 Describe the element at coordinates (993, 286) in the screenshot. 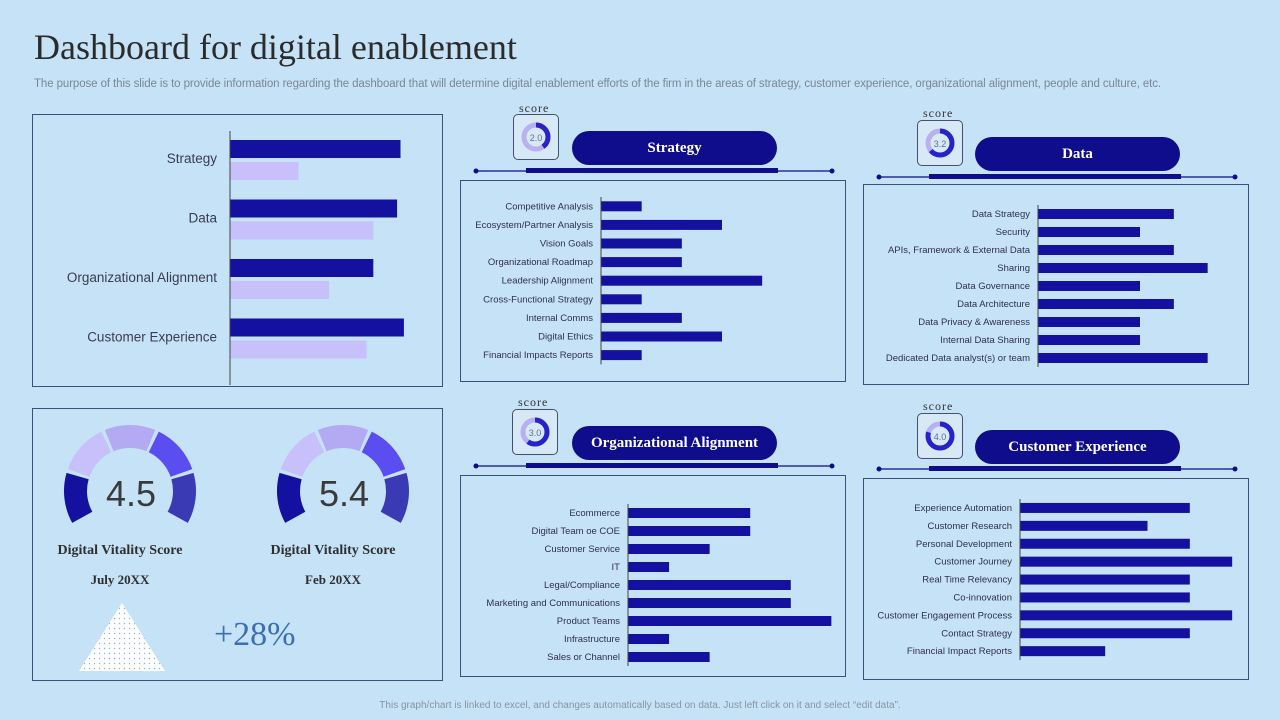

I see `category-label: Data Governance` at that location.